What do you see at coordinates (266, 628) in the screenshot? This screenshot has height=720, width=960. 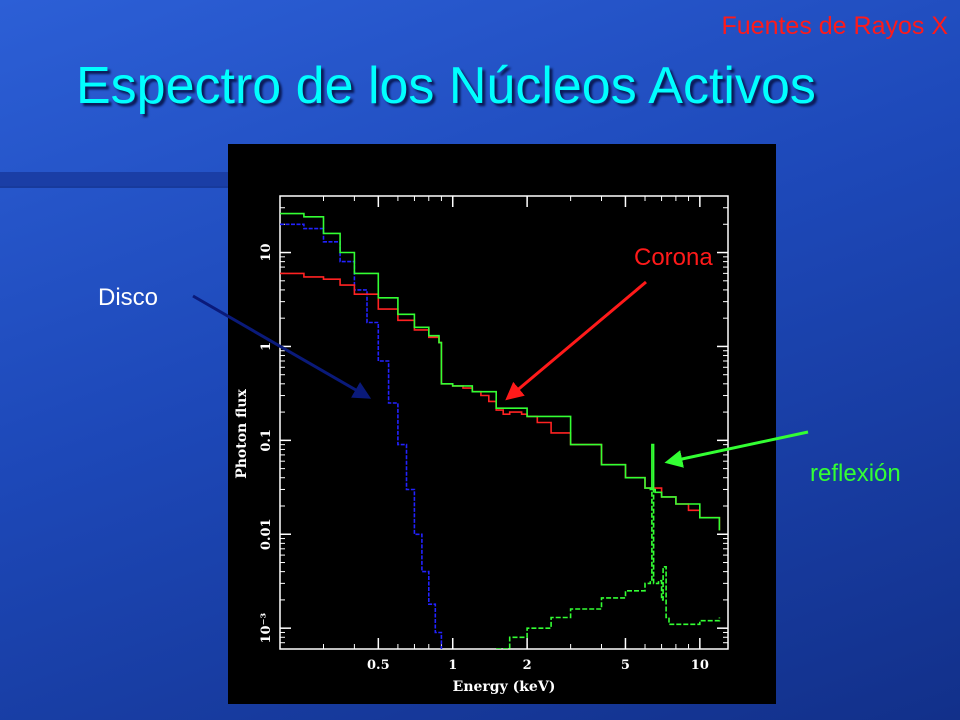 I see `y-tick-label: 10⁻³` at bounding box center [266, 628].